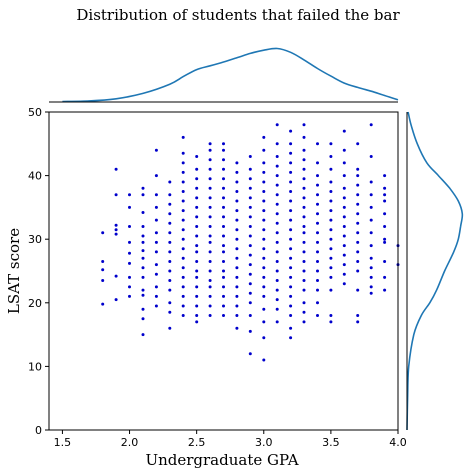 Image resolution: width=474 pixels, height=476 pixels. Describe the element at coordinates (398, 442) in the screenshot. I see `x-tick-label: 4.0` at that location.